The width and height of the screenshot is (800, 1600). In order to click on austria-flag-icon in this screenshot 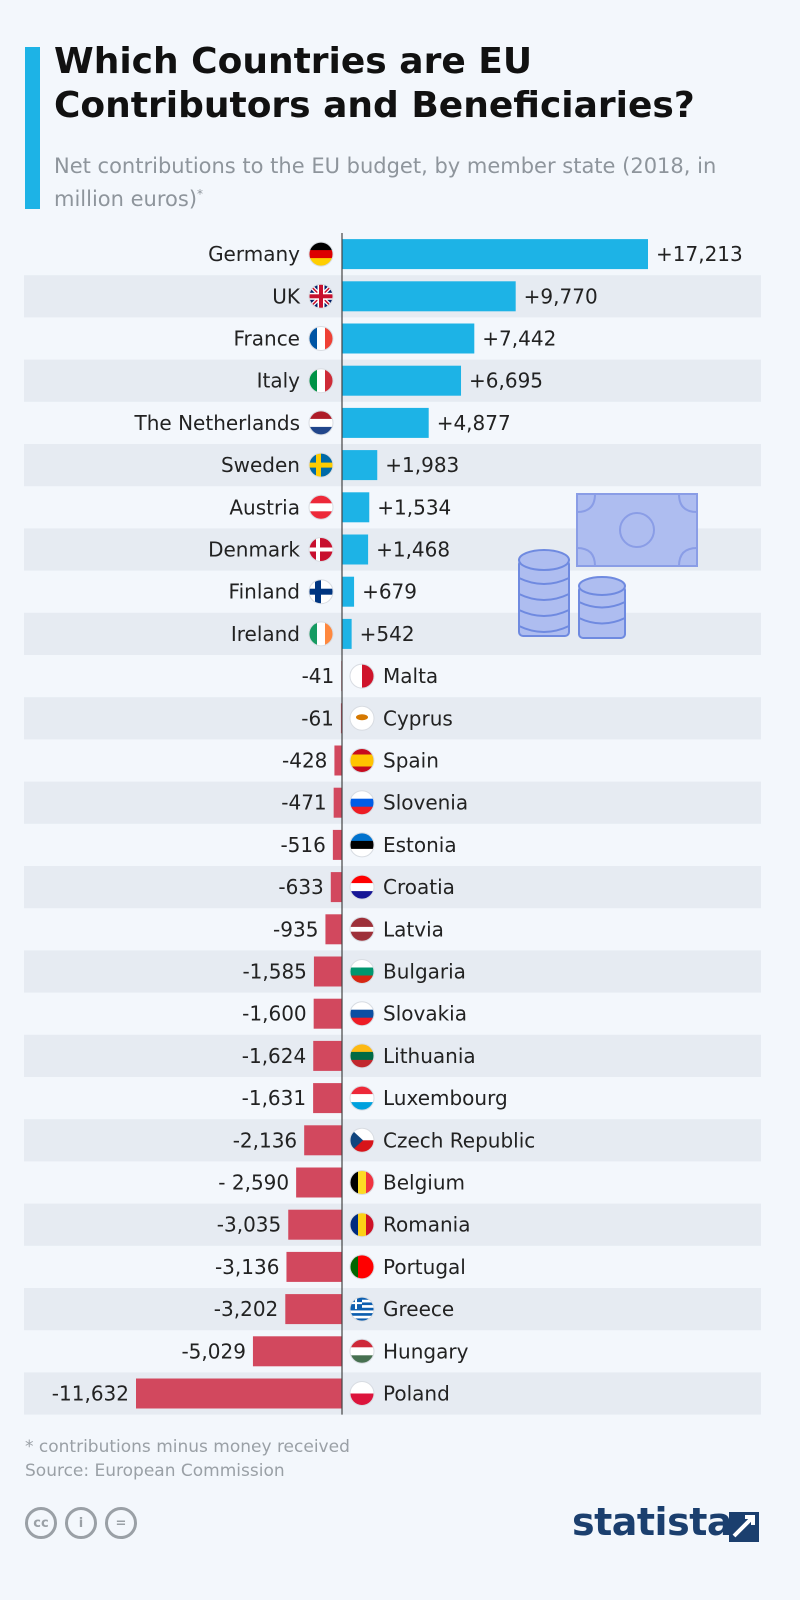, I will do `click(321, 507)`.